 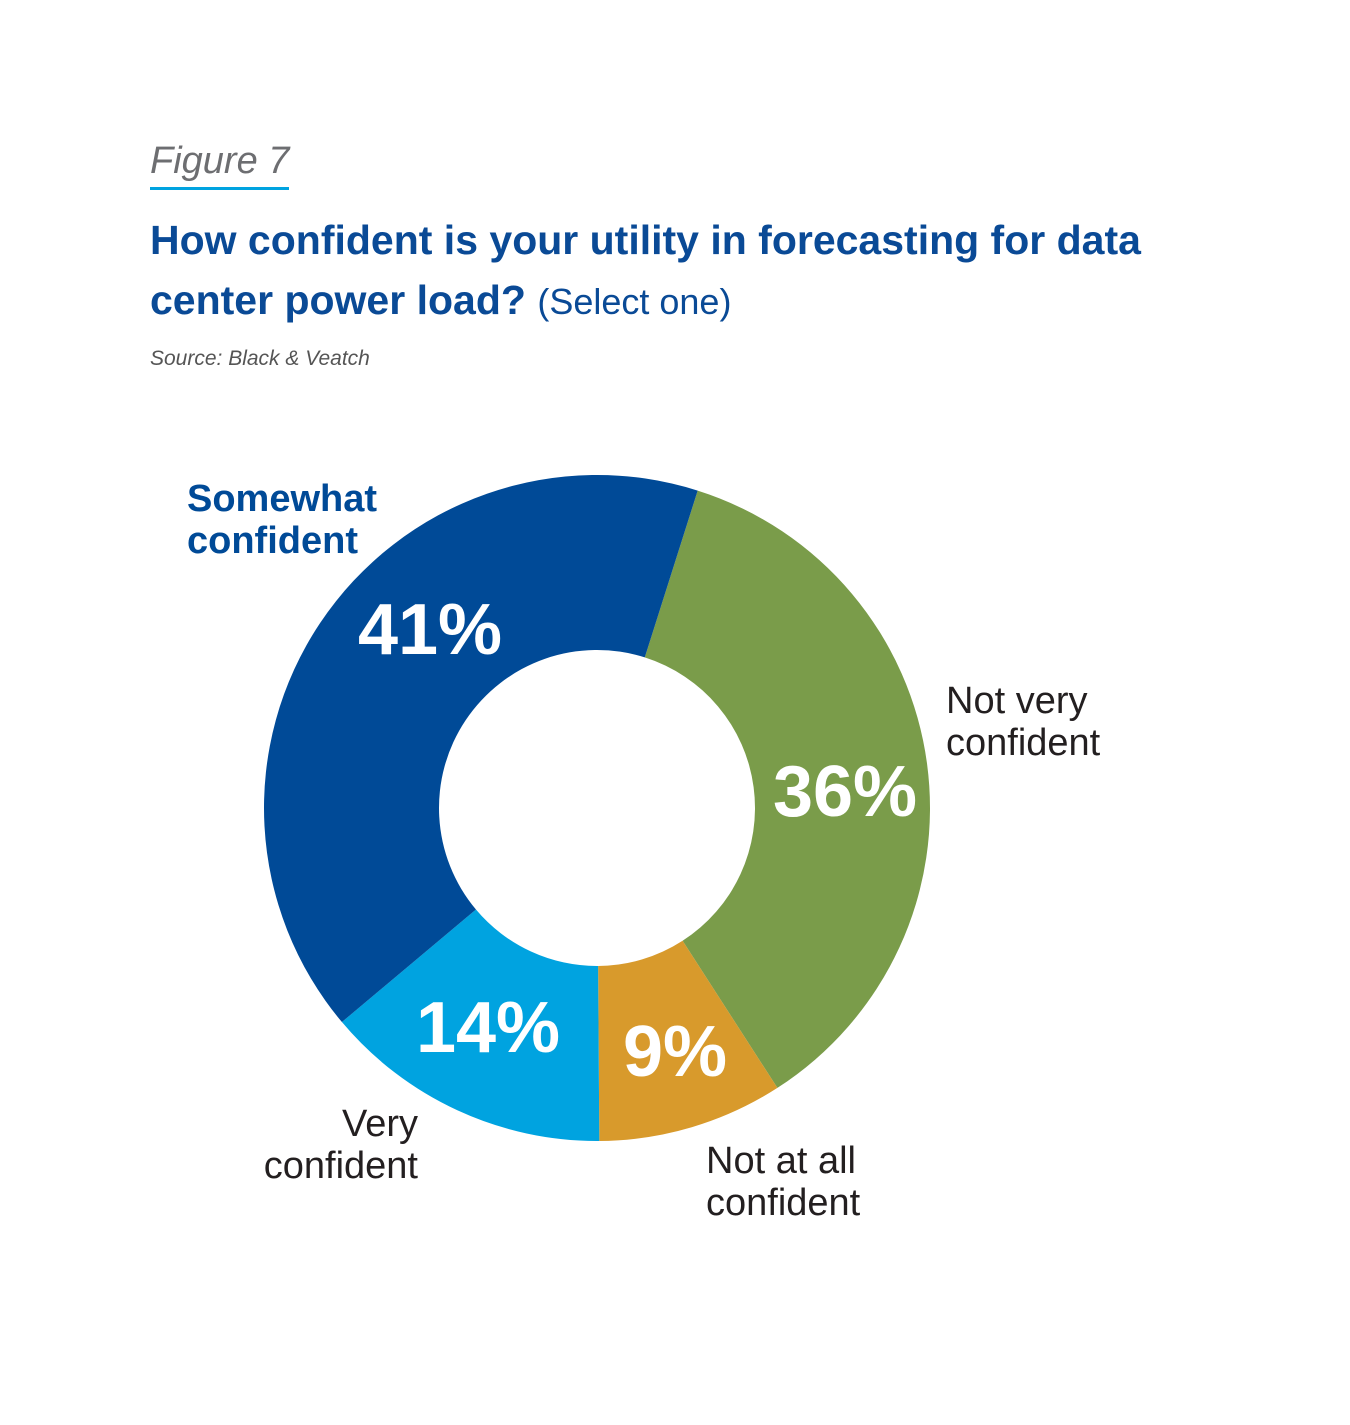 I want to click on category-label: Very confident, so click(x=340, y=1145).